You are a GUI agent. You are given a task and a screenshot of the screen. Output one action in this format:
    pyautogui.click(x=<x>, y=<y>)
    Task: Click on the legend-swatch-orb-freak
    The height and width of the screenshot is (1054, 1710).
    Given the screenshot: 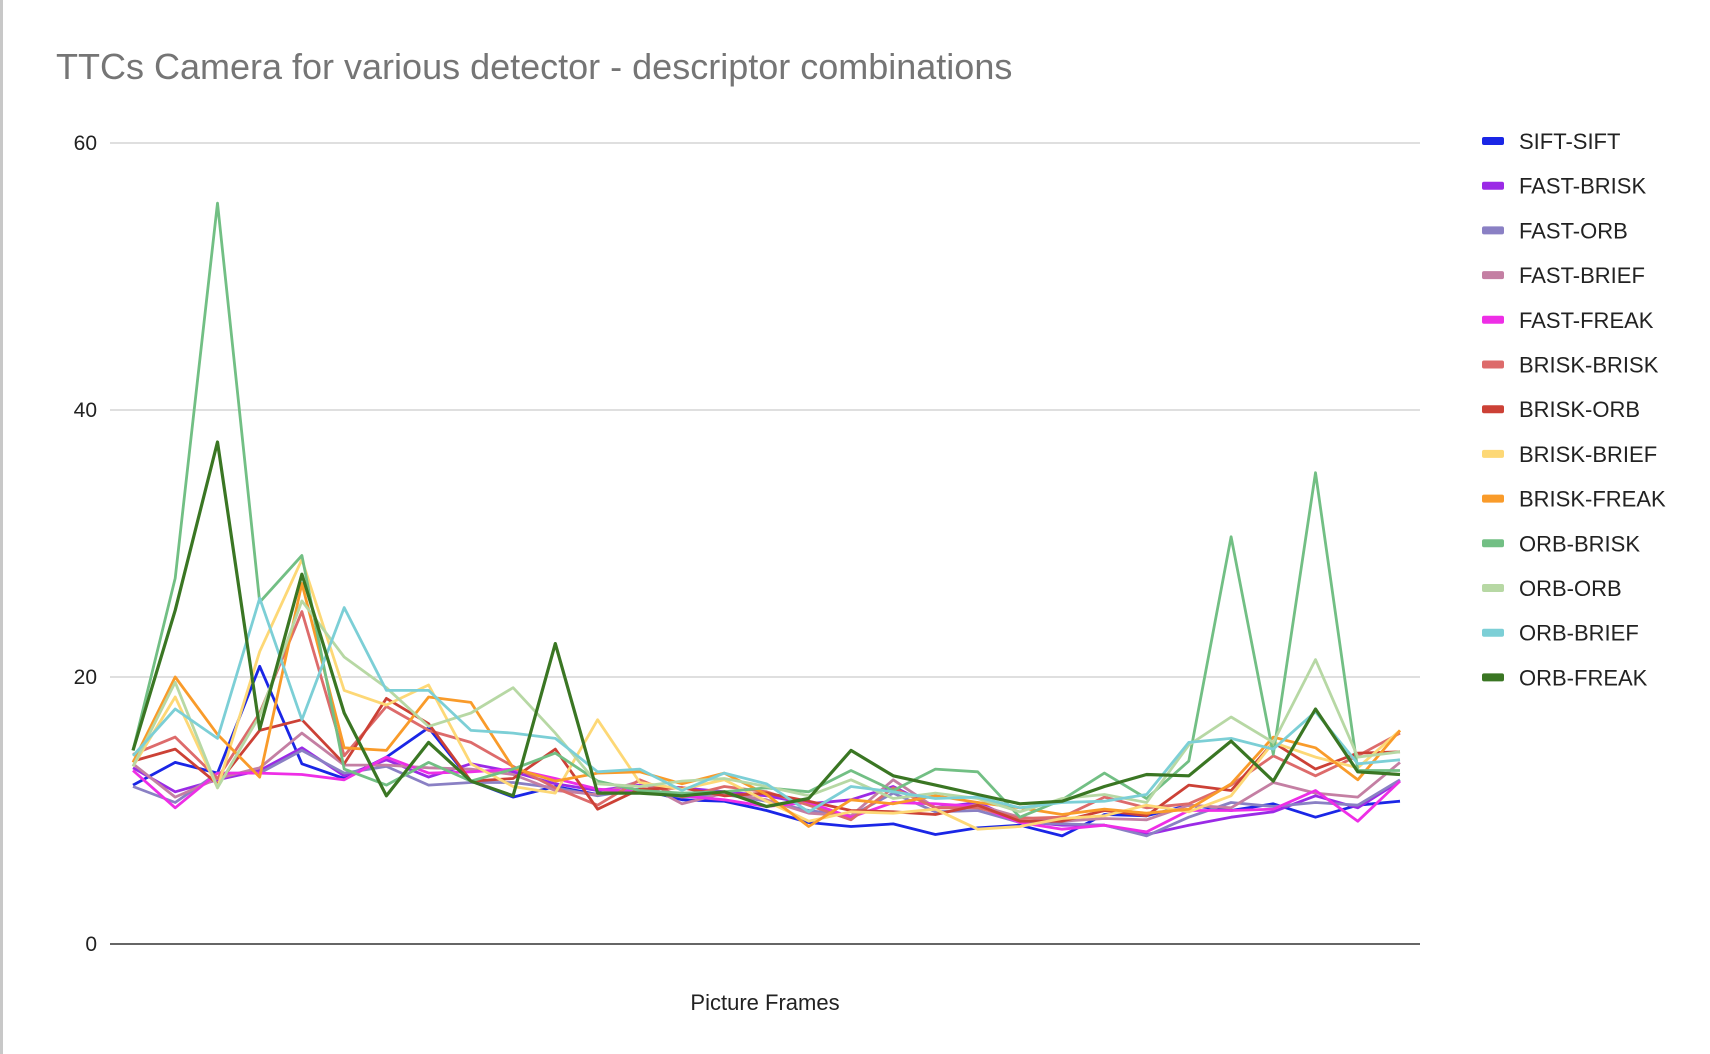 What is the action you would take?
    pyautogui.click(x=1493, y=677)
    